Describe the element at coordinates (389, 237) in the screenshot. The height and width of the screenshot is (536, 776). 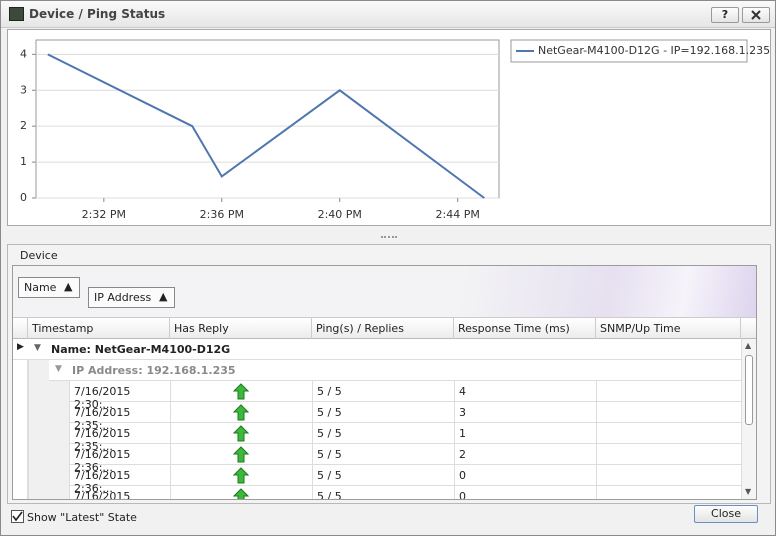
I see `splitter` at that location.